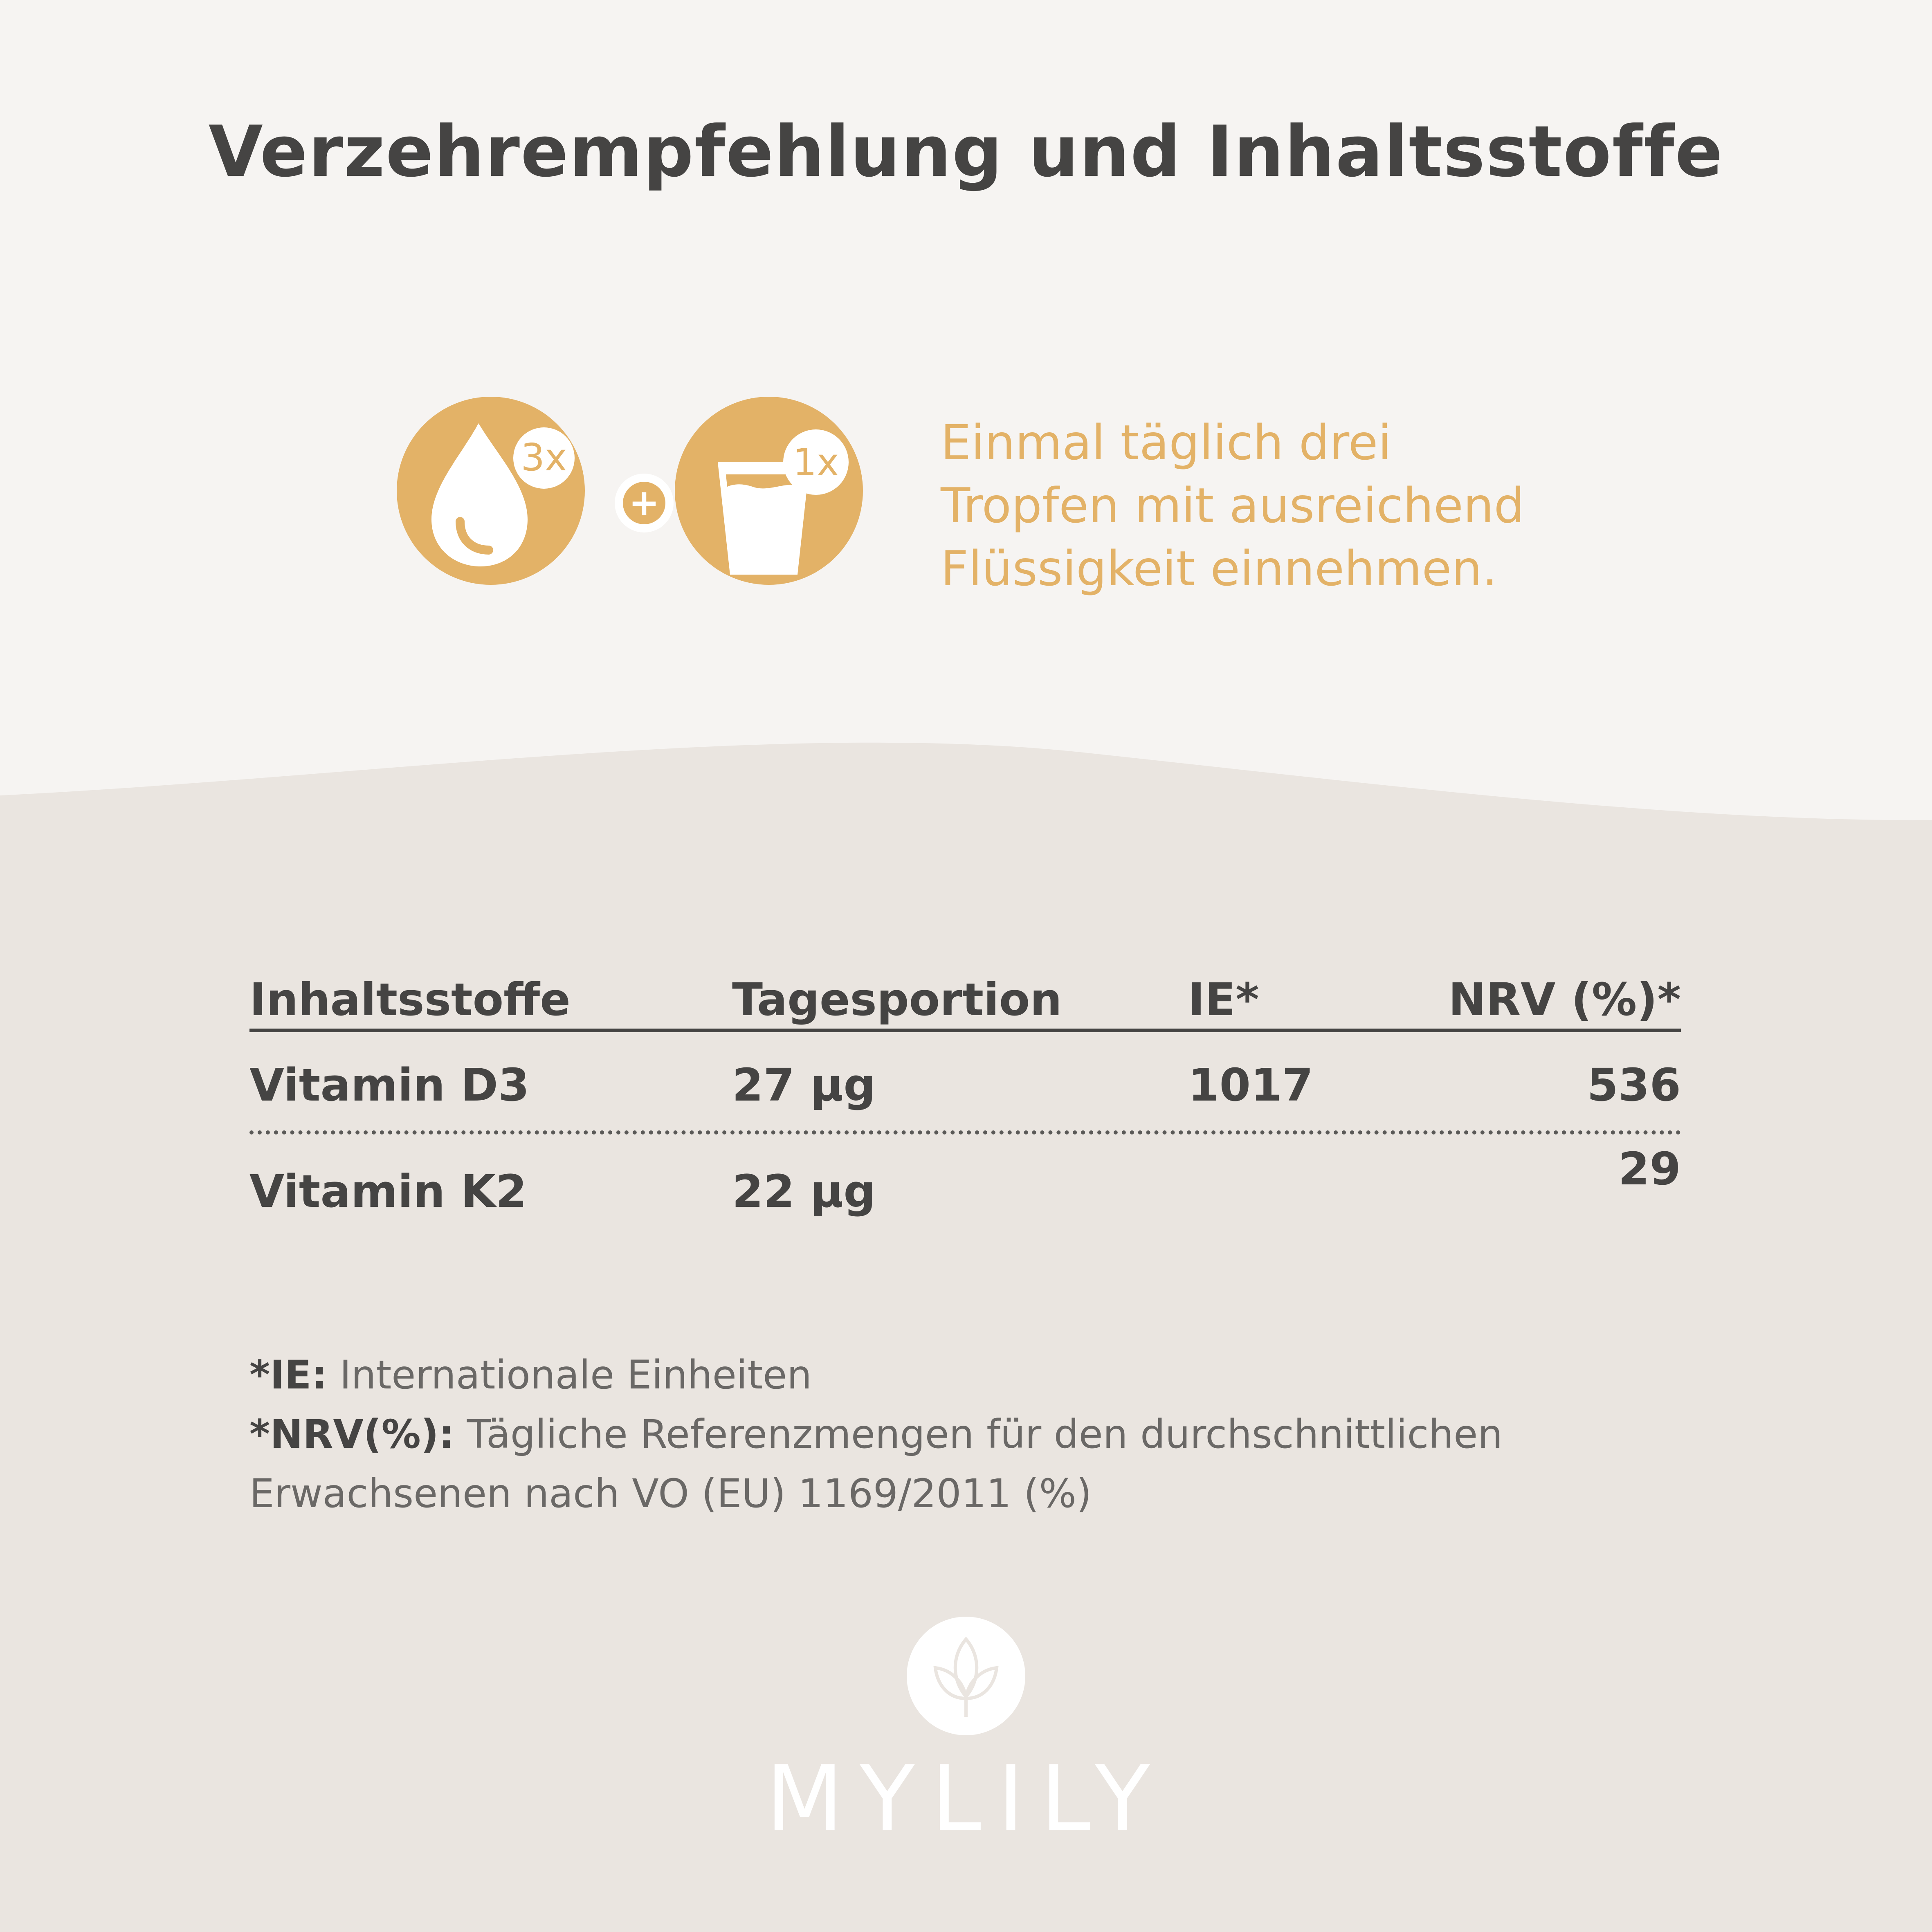  I want to click on footnote-nrv-continued: Erwachsenen nach VO (EU) 1169/2011 (%), so click(670, 1494).